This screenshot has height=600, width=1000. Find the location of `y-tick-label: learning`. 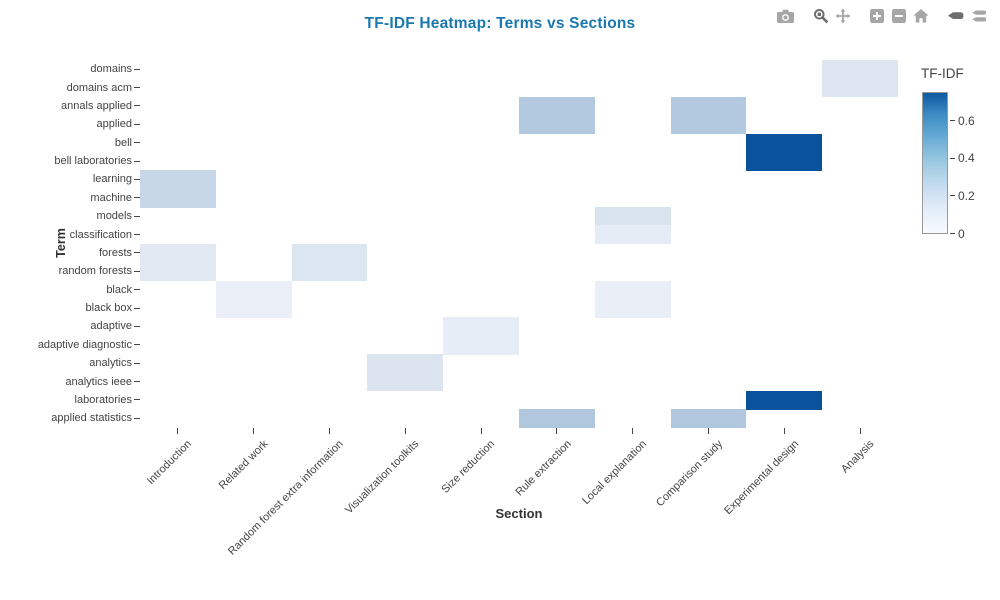

y-tick-label: learning is located at coordinates (112, 179).